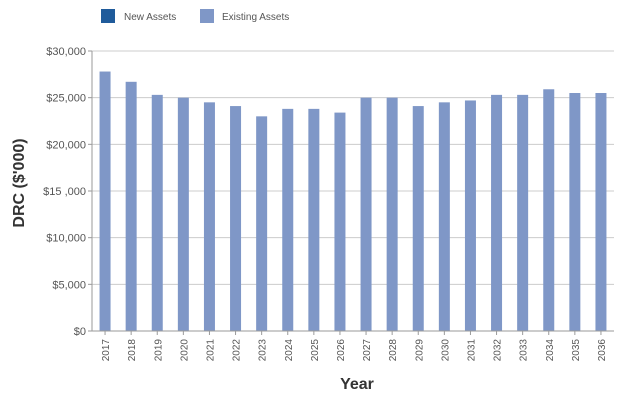 The image size is (619, 401). What do you see at coordinates (340, 221) in the screenshot?
I see `bar-existing-assets-2026` at bounding box center [340, 221].